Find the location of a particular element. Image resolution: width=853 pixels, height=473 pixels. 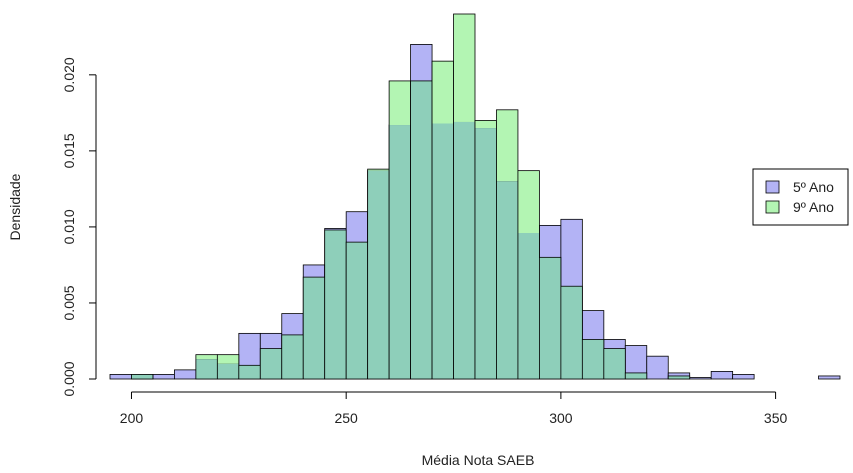

legend-swatch-9-ano is located at coordinates (772, 207).